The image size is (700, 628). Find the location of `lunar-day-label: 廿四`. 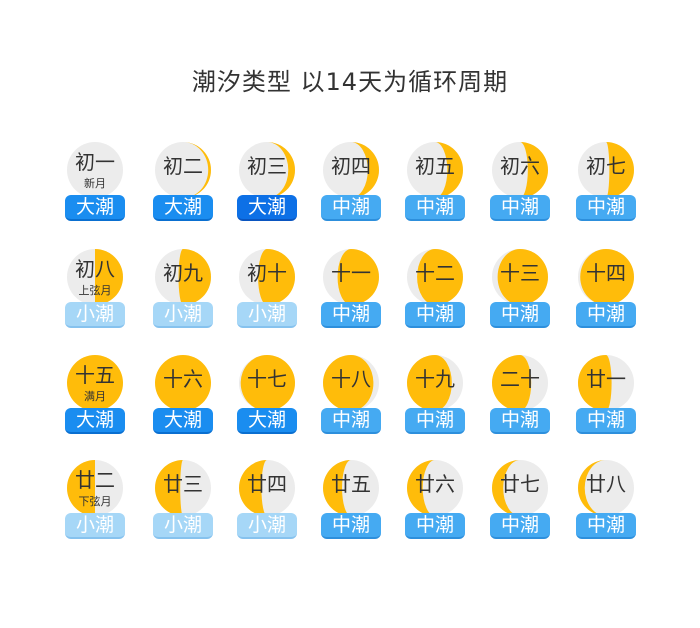

lunar-day-label: 廿四 is located at coordinates (267, 484).